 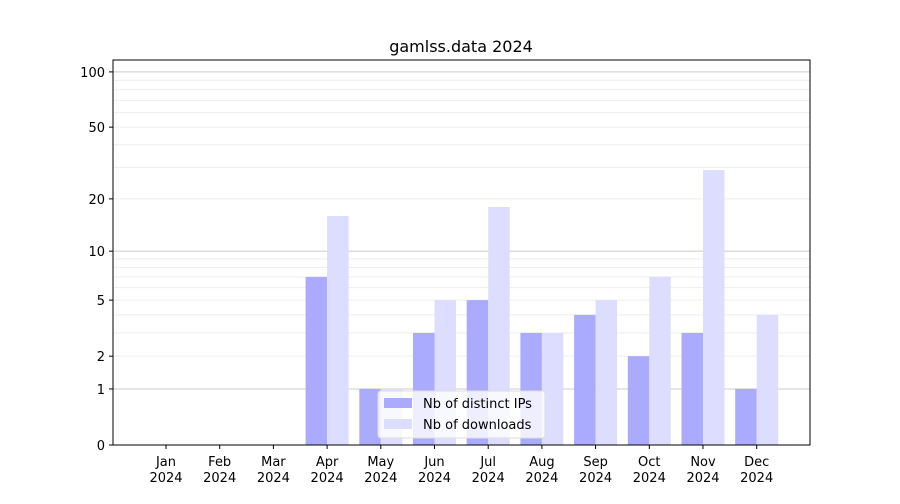 What do you see at coordinates (477, 425) in the screenshot?
I see `legend-label: Nb of downloads` at bounding box center [477, 425].